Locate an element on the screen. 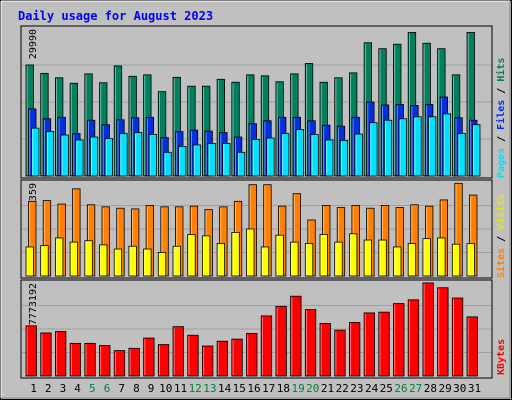 The image size is (512, 400). day-label-11: 11 is located at coordinates (180, 388).